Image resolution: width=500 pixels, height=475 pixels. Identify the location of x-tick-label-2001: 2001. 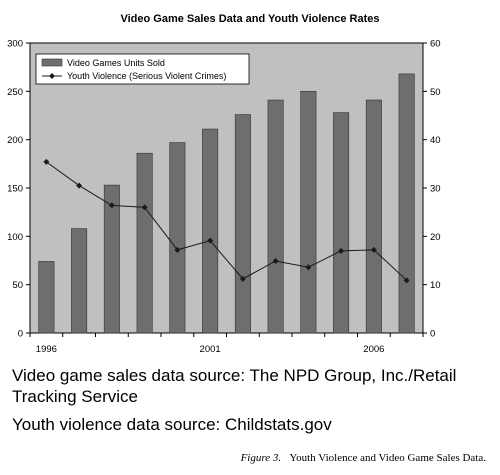
(210, 349).